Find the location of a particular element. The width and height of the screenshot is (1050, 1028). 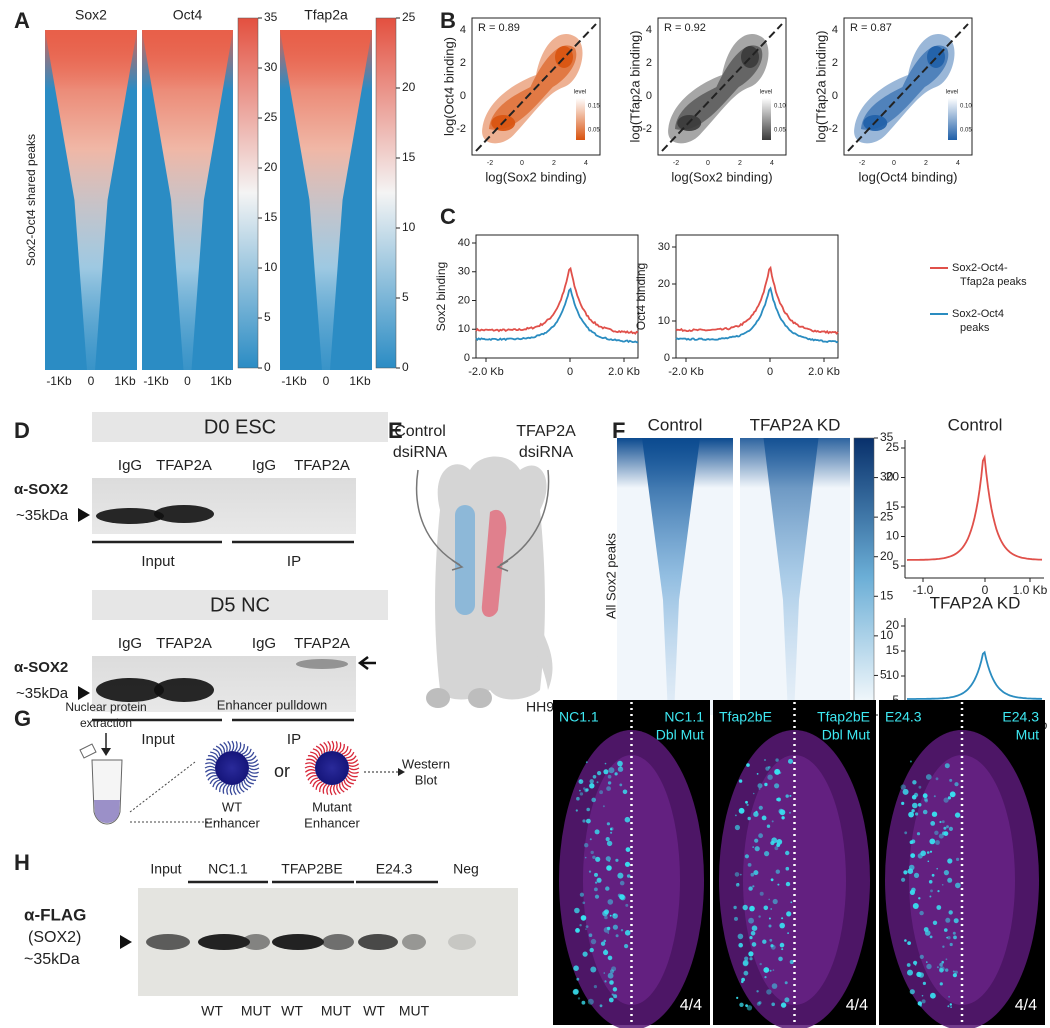

tube-content is located at coordinates (107, 811).